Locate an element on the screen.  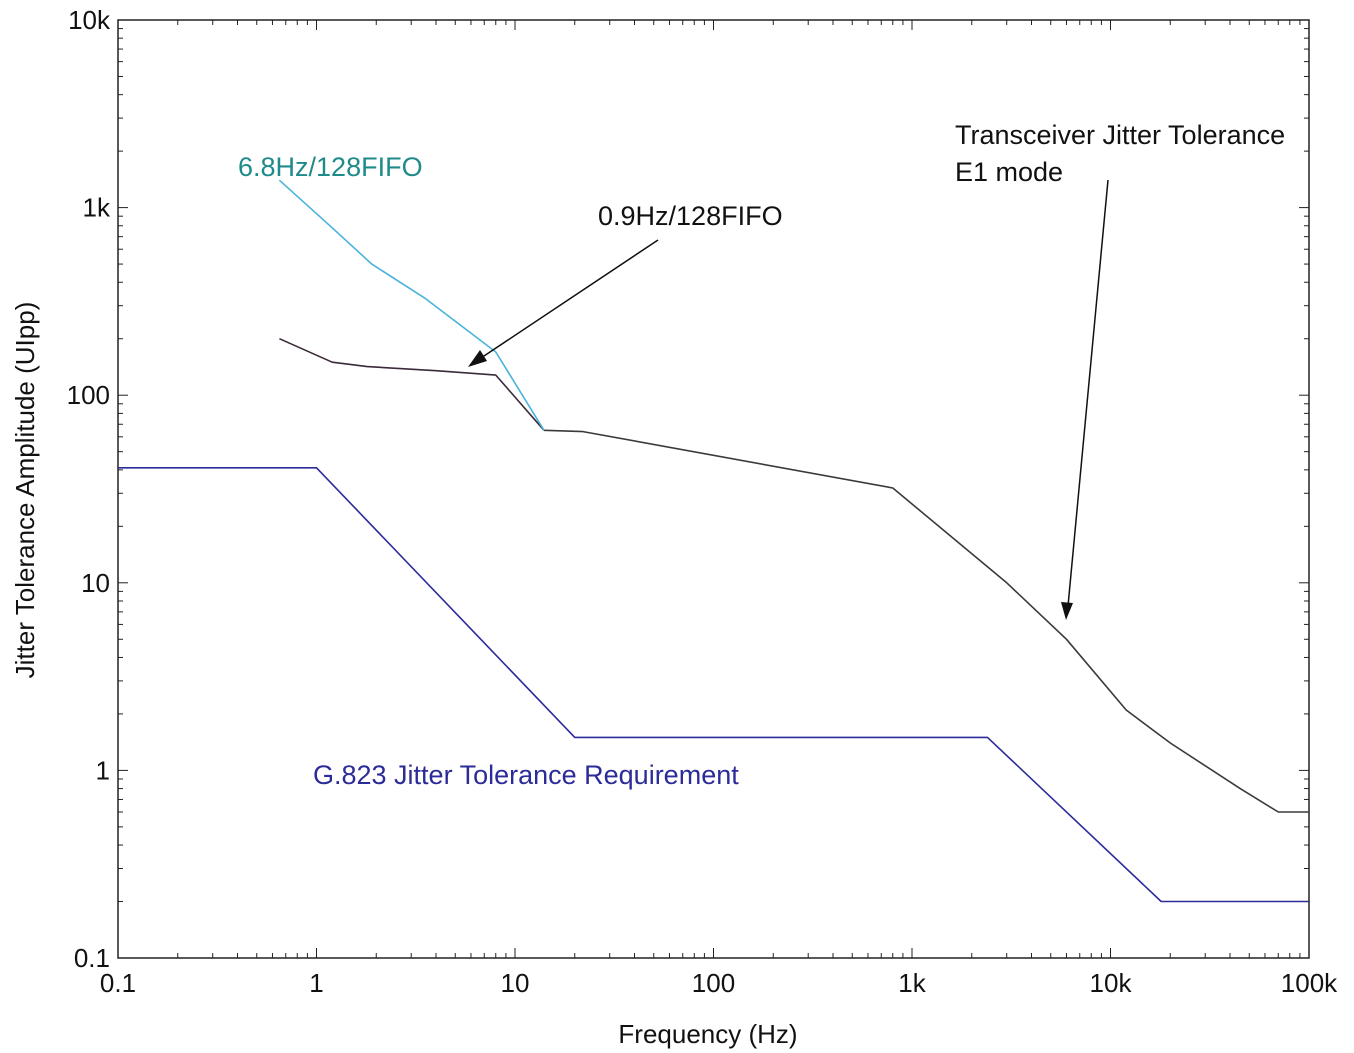
annotation-transceiver-line1: Transceiver Jitter Tolerance is located at coordinates (1120, 135).